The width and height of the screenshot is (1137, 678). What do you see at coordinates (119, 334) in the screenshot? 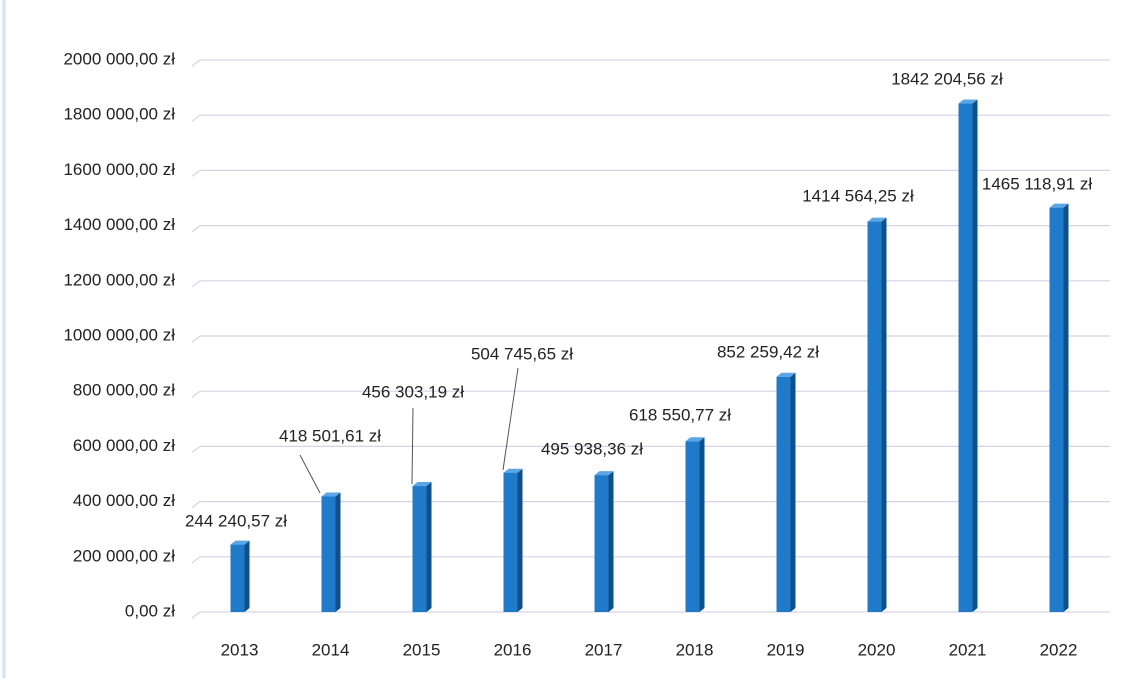
I see `y-tick-label: 1000 000,00 zł` at bounding box center [119, 334].